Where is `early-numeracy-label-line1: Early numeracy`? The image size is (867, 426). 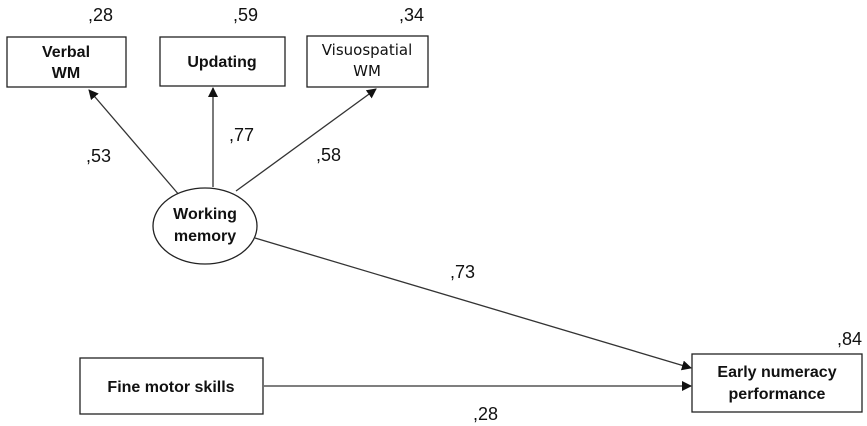 early-numeracy-label-line1: Early numeracy is located at coordinates (776, 372).